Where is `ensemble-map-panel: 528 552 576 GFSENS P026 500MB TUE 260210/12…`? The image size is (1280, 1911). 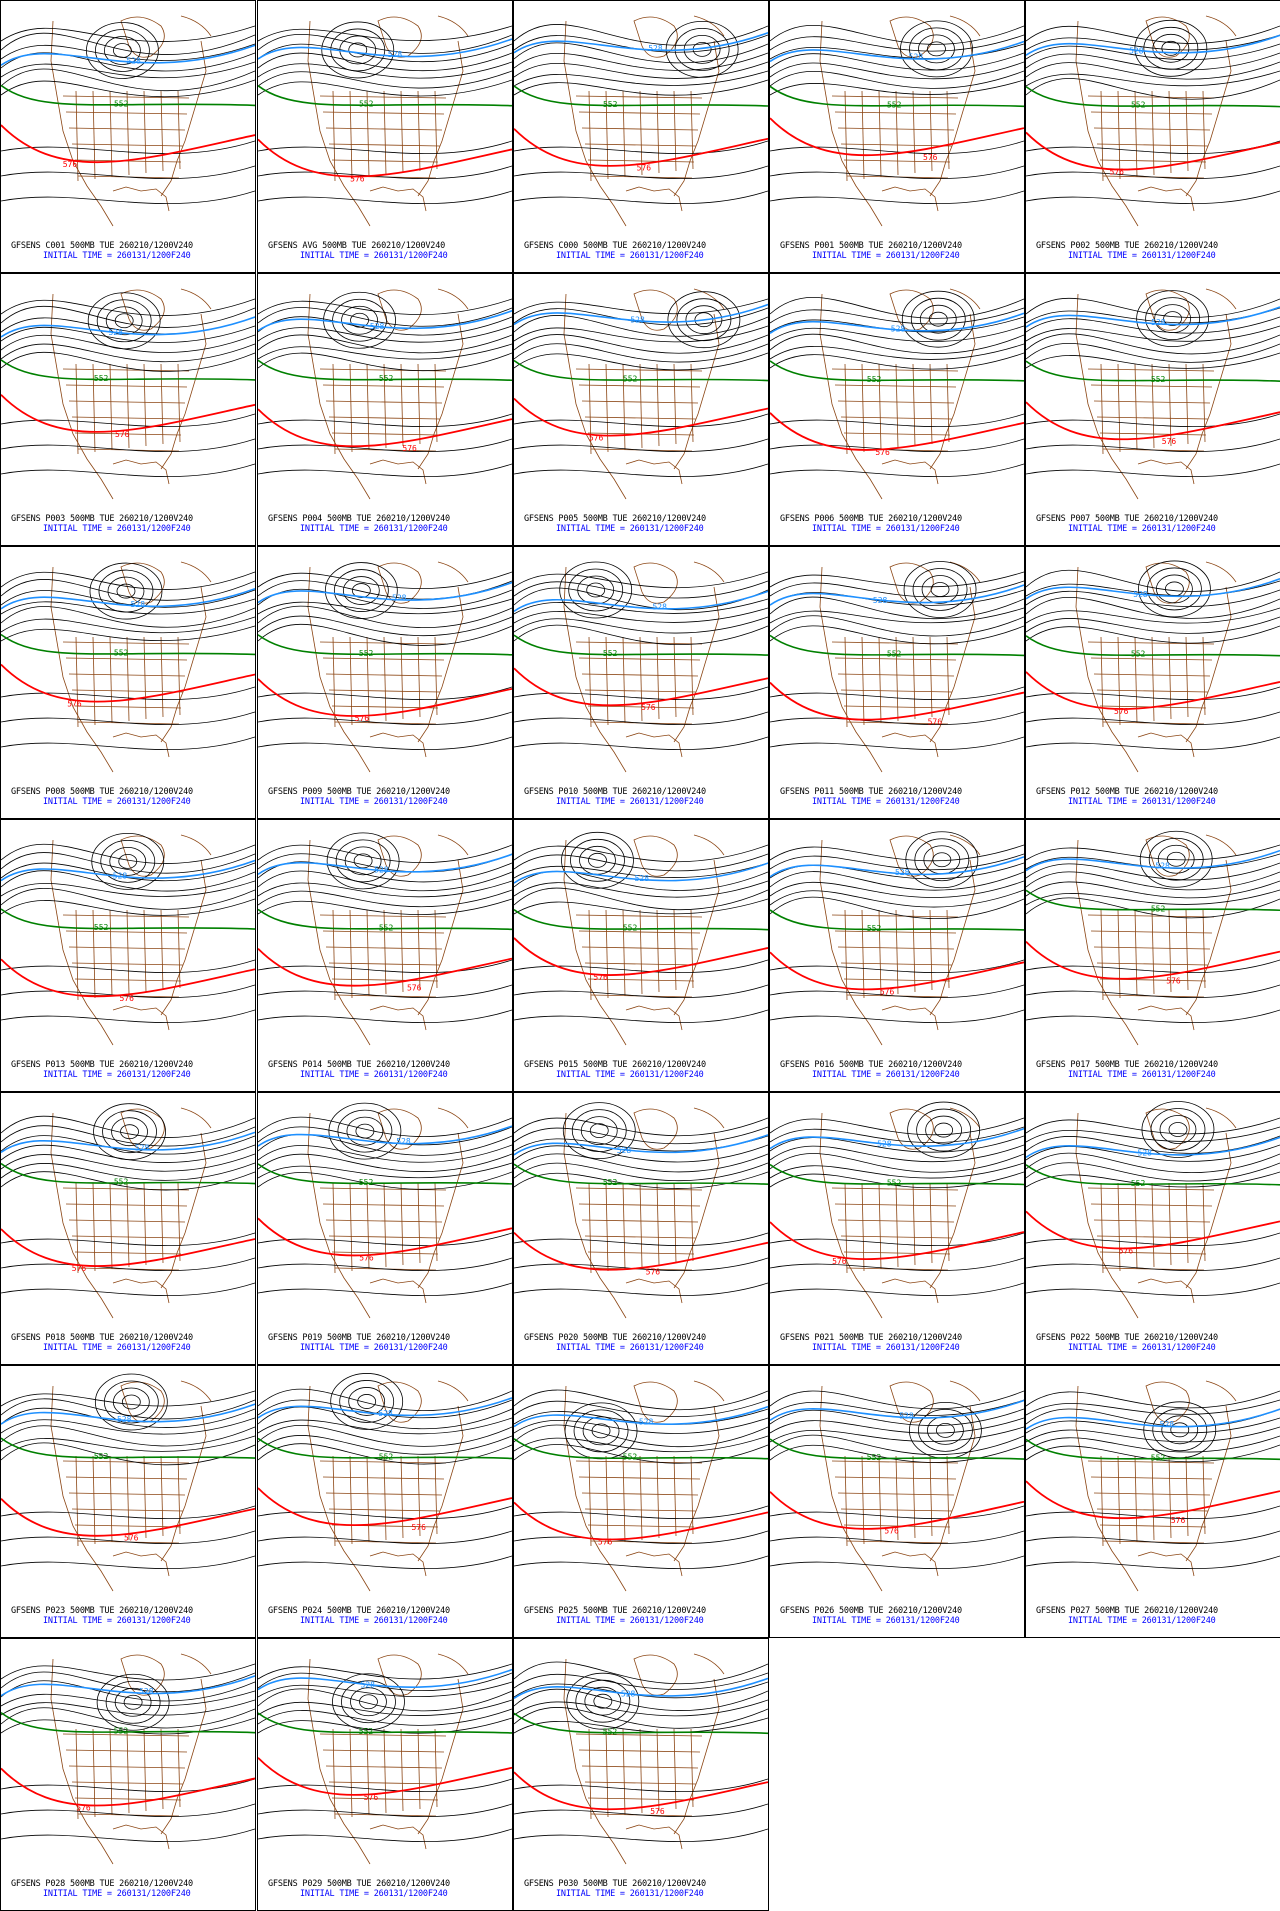
ensemble-map-panel: 528 552 576 GFSENS P026 500MB TUE 260210/12… is located at coordinates (897, 1501).